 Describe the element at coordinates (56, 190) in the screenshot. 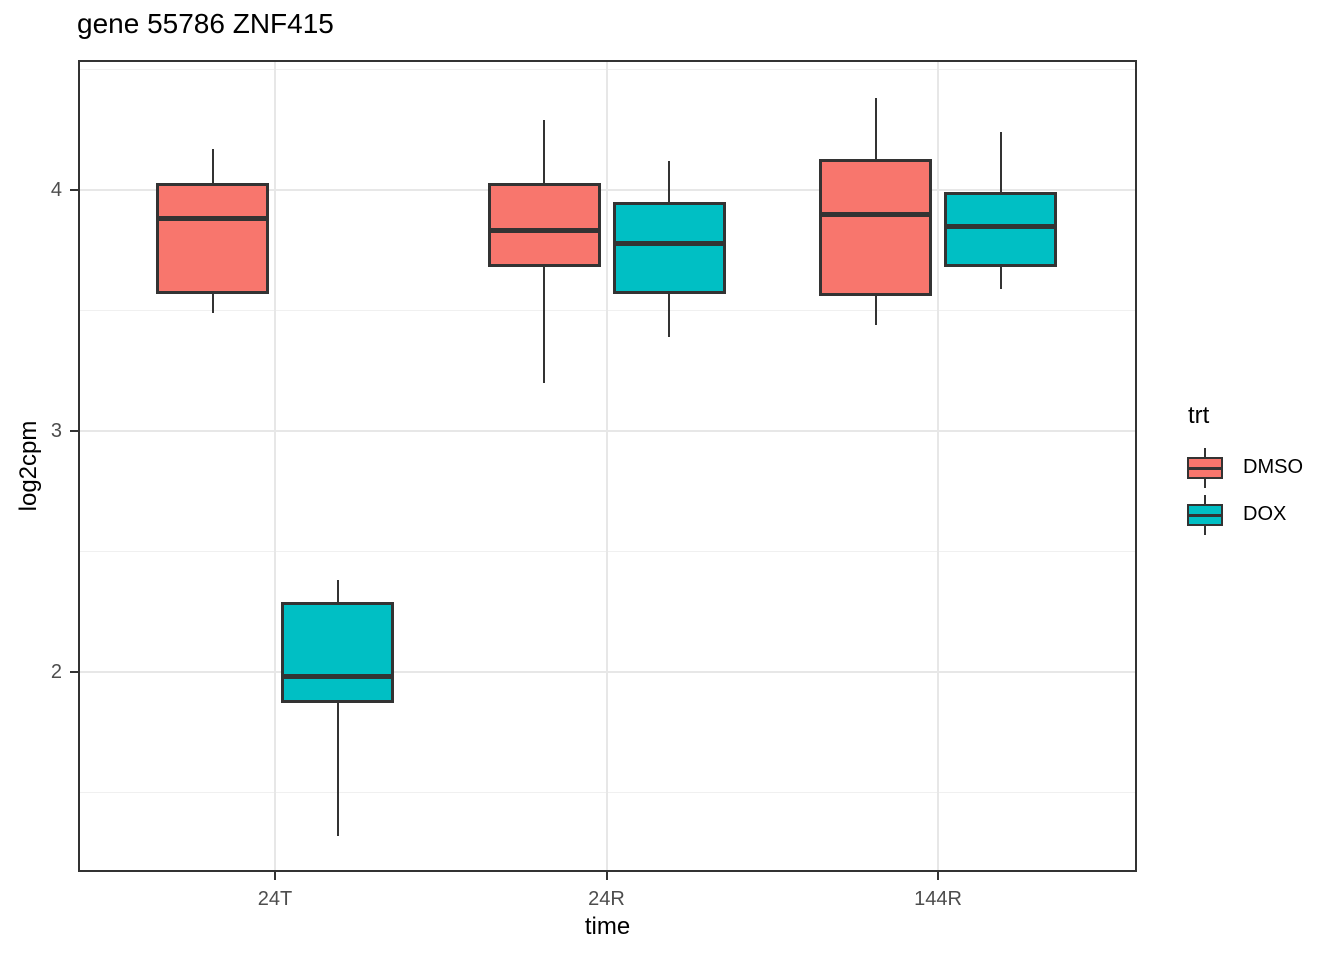

I see `y-tick-label: 4` at that location.